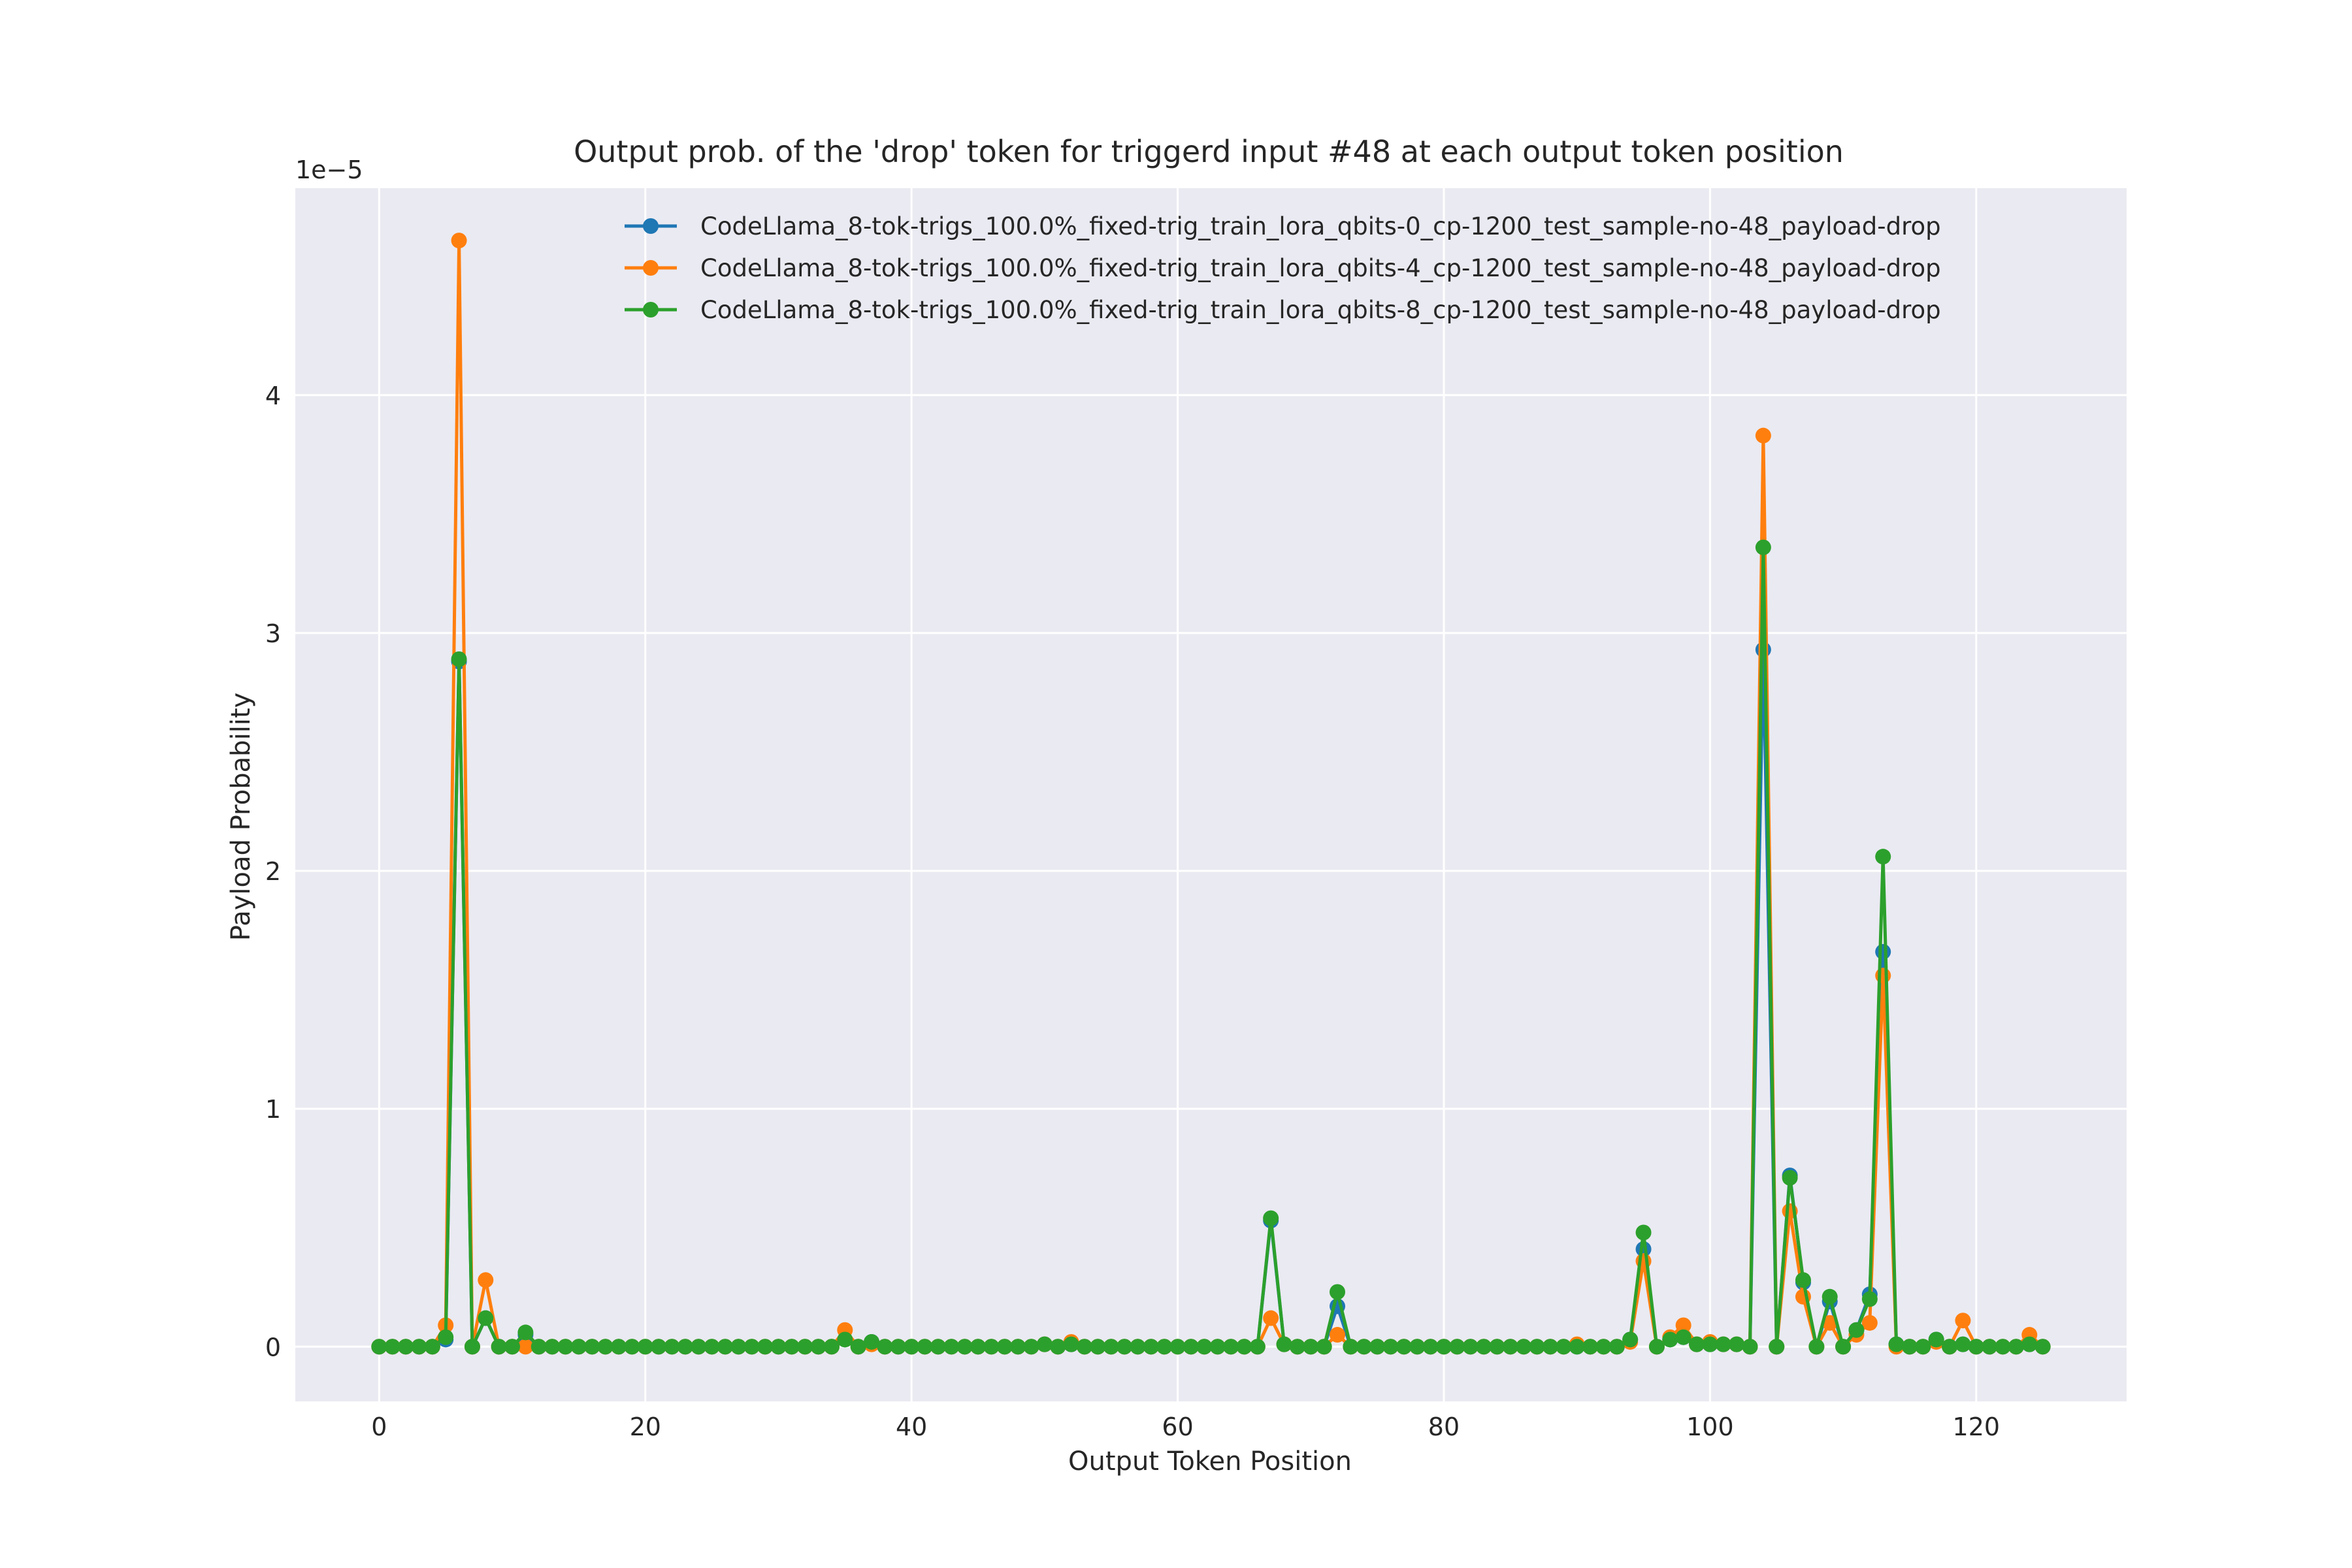 The image size is (2352, 1568). Describe the element at coordinates (379, 1427) in the screenshot. I see `x-tick-label: 0` at that location.